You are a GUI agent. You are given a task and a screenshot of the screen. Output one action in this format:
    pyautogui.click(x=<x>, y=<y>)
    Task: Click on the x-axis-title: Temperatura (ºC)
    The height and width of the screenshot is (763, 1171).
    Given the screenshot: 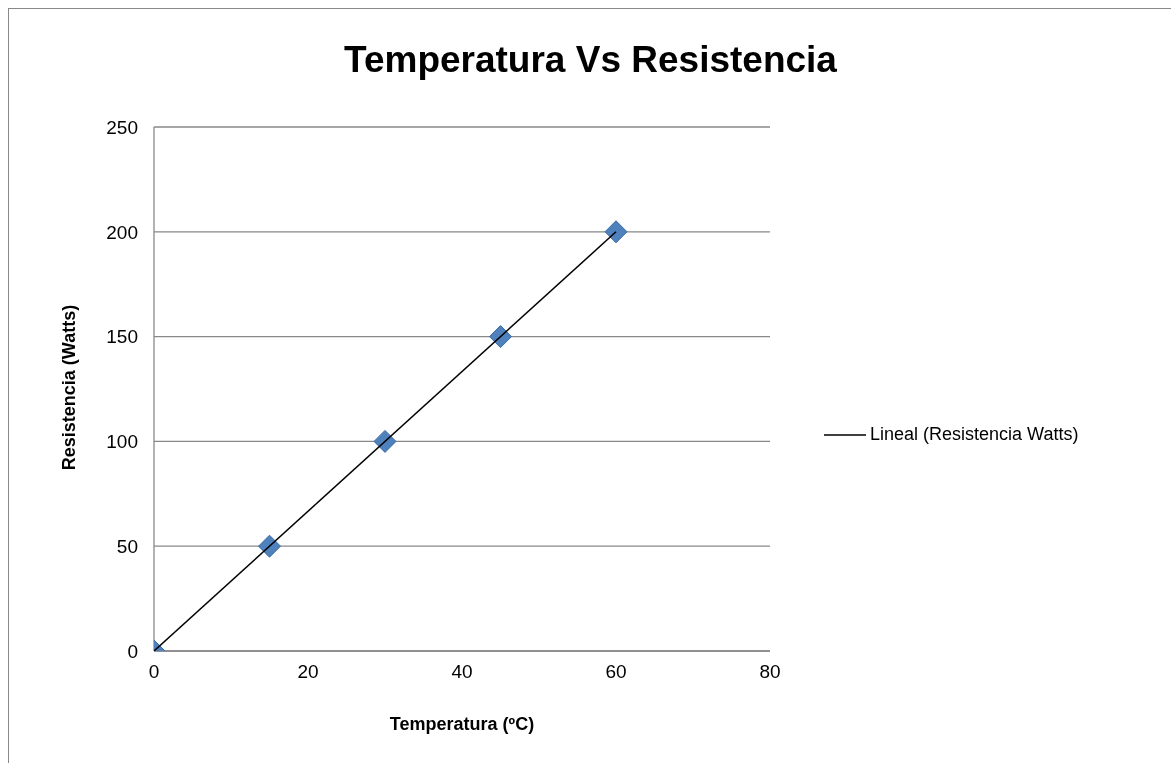 What is the action you would take?
    pyautogui.click(x=462, y=724)
    